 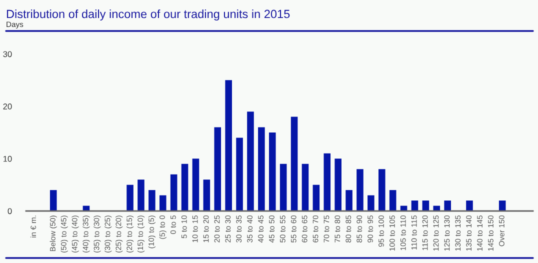 I want to click on chart-title: Distribution of daily income of our trading units in 2015, so click(x=148, y=15).